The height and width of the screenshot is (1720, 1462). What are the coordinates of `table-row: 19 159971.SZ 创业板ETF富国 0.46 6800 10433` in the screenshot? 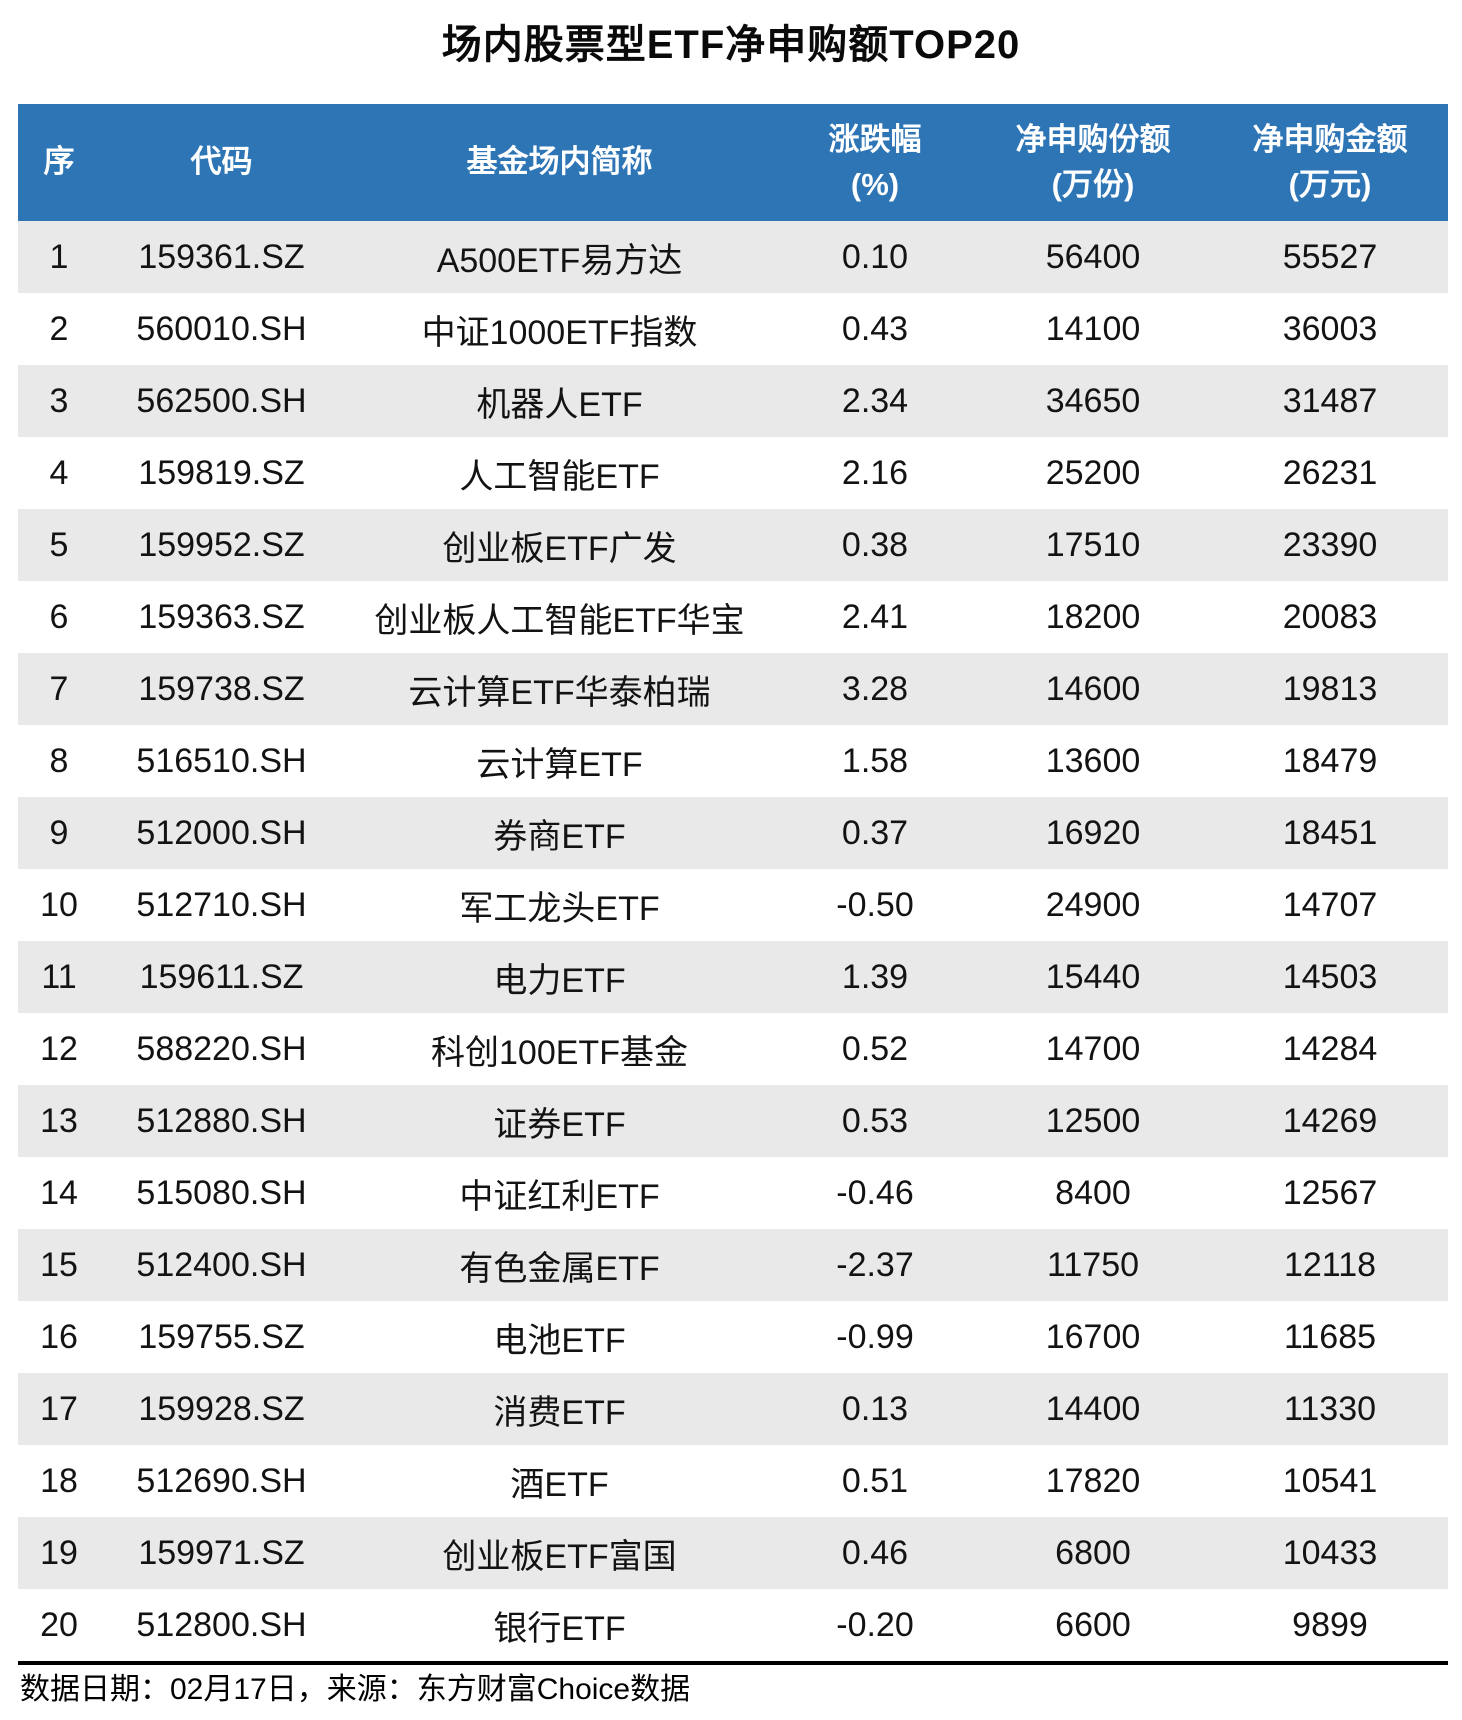 It's located at (733, 1553).